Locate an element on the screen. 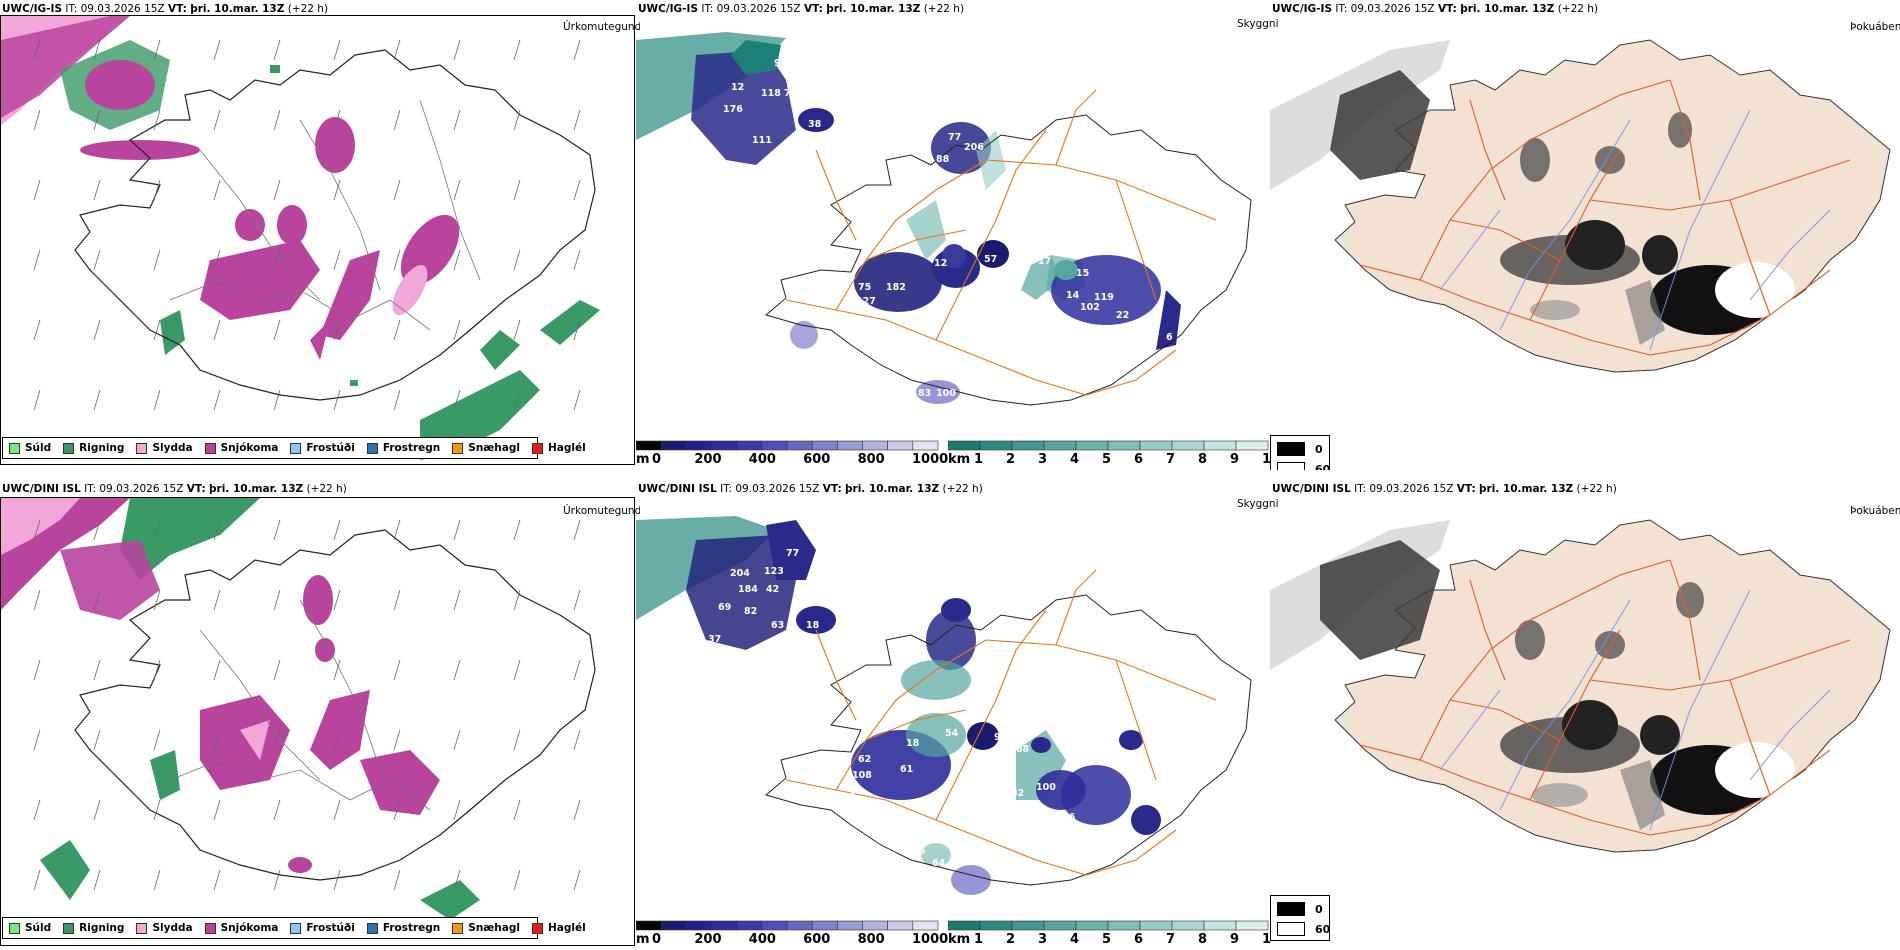 Image resolution: width=1900 pixels, height=950 pixels. ceiling-value: 82 is located at coordinates (942, 889).